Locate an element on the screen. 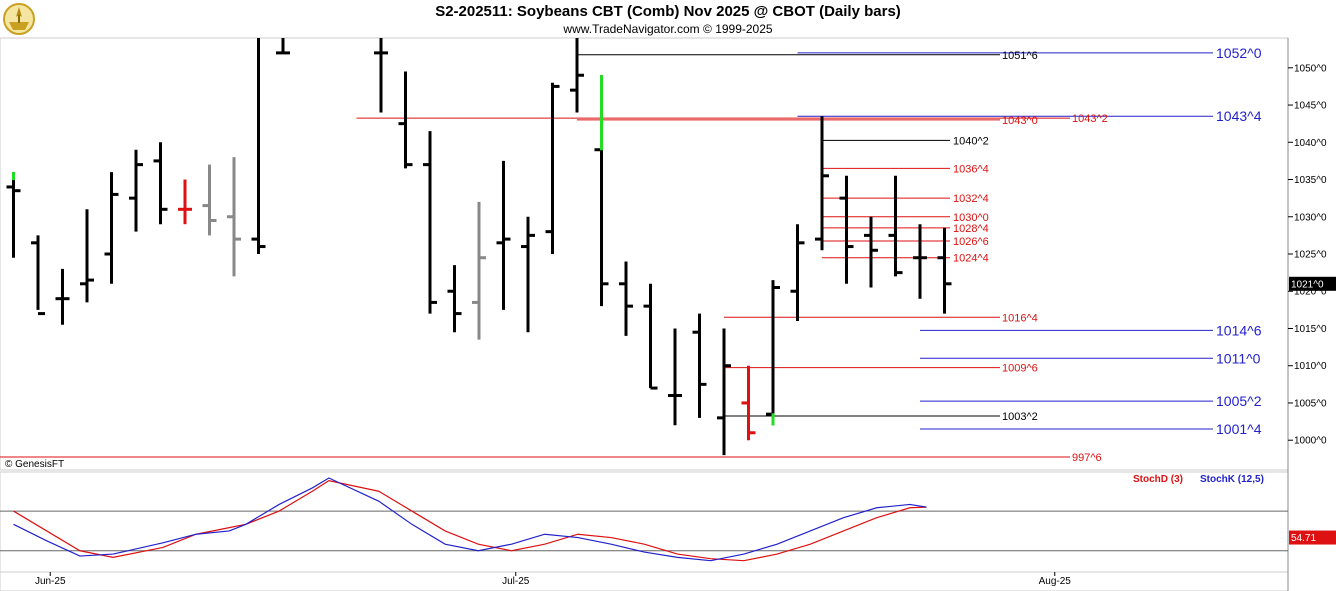 This screenshot has width=1336, height=591. y-tick-label: 1040^0 is located at coordinates (1310, 143).